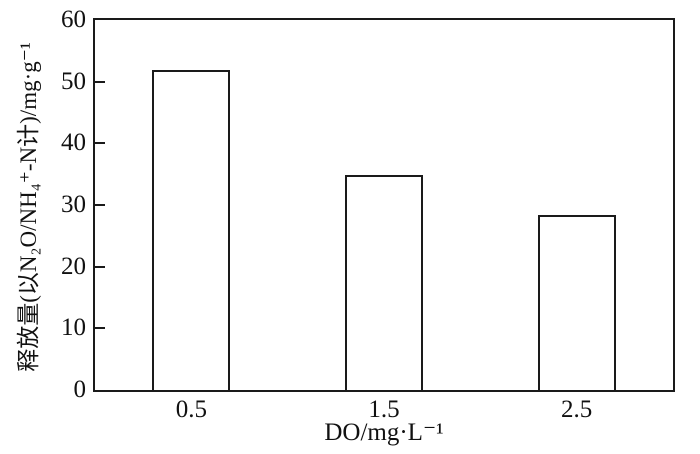 The width and height of the screenshot is (700, 454). Describe the element at coordinates (80, 389) in the screenshot. I see `y-tick-label: 0` at that location.